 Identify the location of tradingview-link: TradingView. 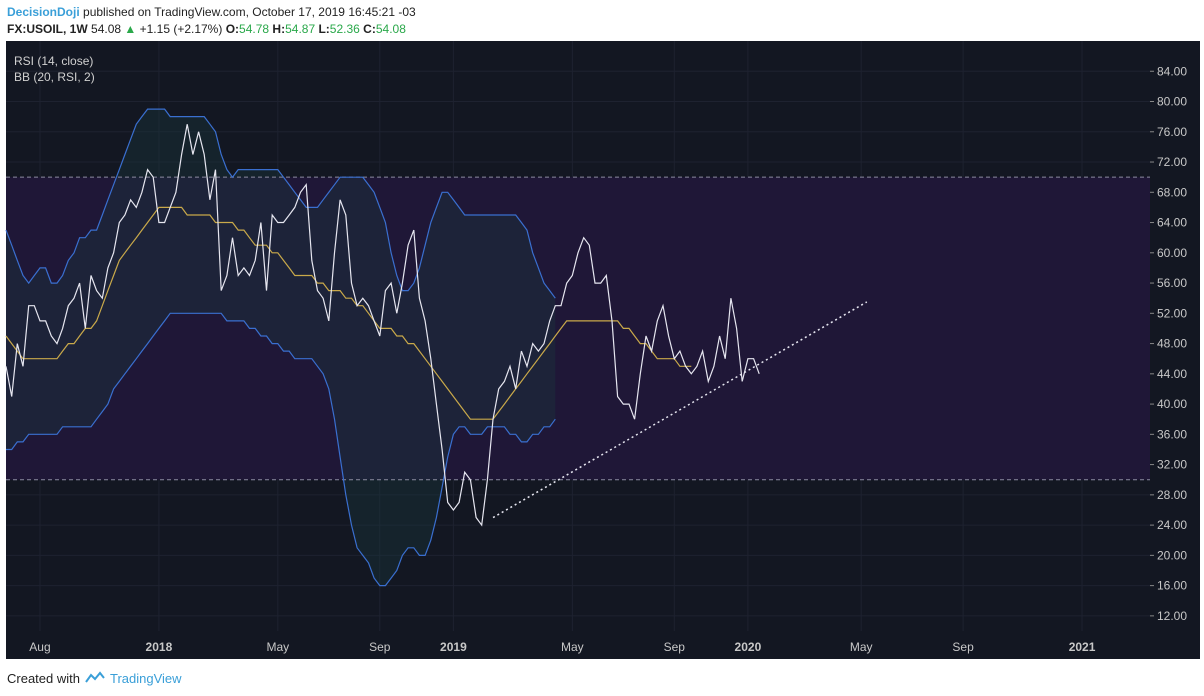
(145, 678).